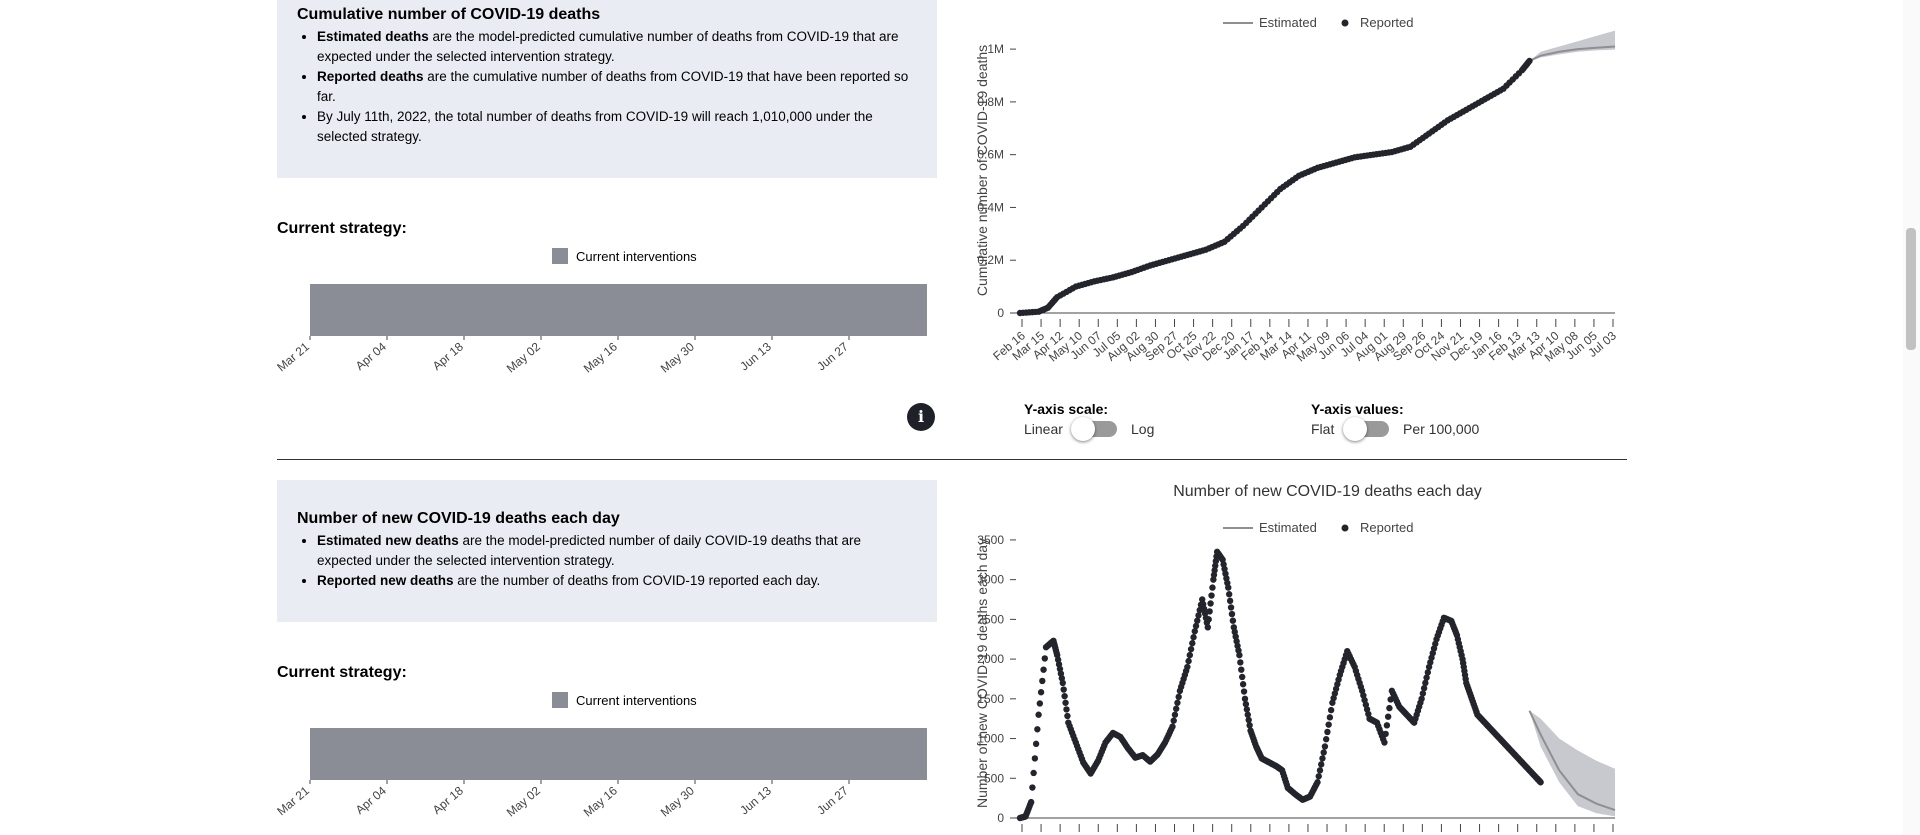 The image size is (1920, 835). Describe the element at coordinates (755, 800) in the screenshot. I see `timeline2-tick-label-6: Jun 13` at that location.